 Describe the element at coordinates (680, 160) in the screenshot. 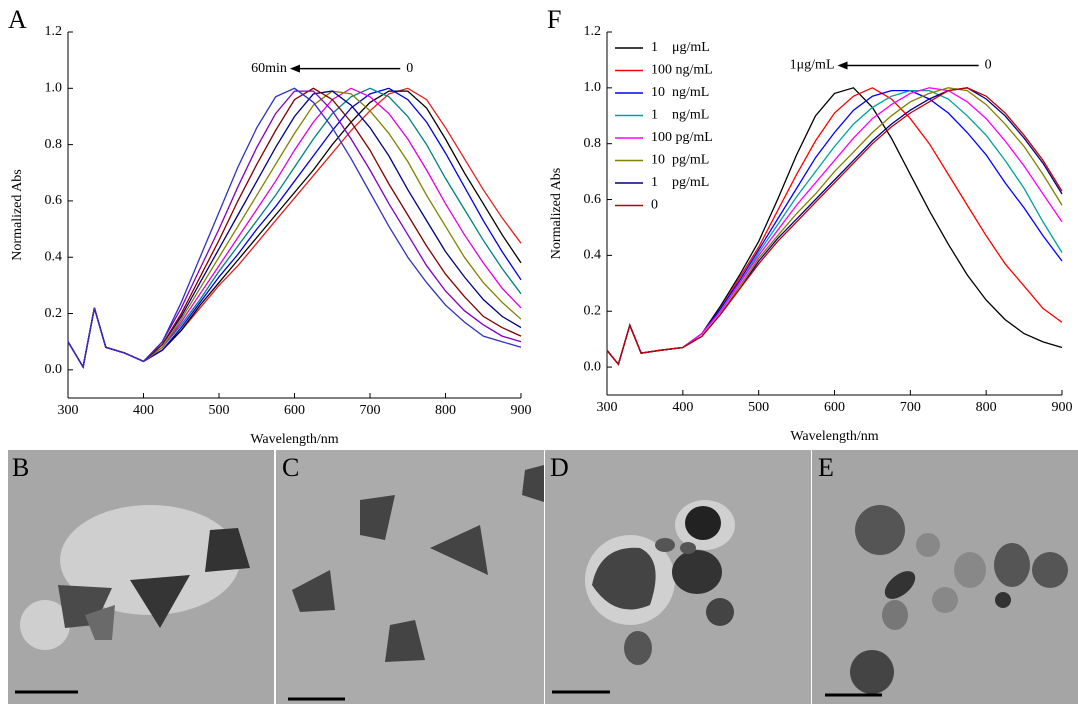

I see `legend-label: 10 pg/mL` at that location.